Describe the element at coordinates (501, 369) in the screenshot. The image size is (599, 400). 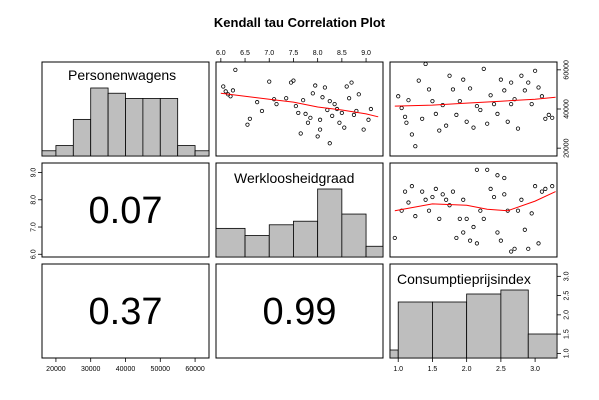
I see `bottom-axis-consumptieprijsindex-tick-label: 2.5` at that location.